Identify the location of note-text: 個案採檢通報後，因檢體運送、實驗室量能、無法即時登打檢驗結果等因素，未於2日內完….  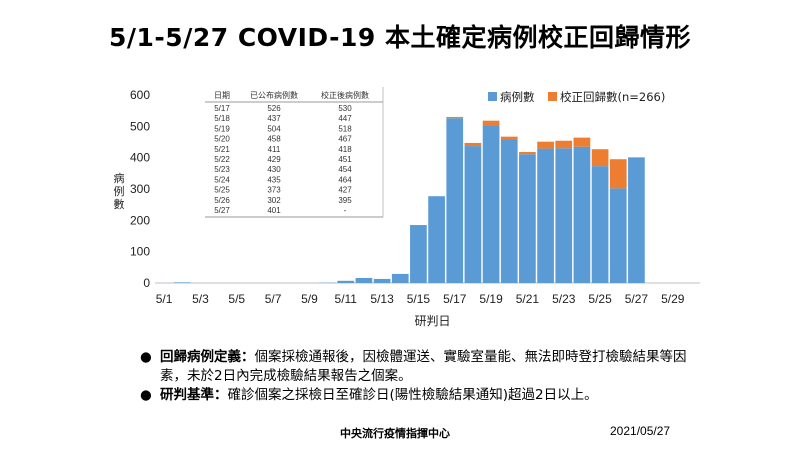
(423, 366).